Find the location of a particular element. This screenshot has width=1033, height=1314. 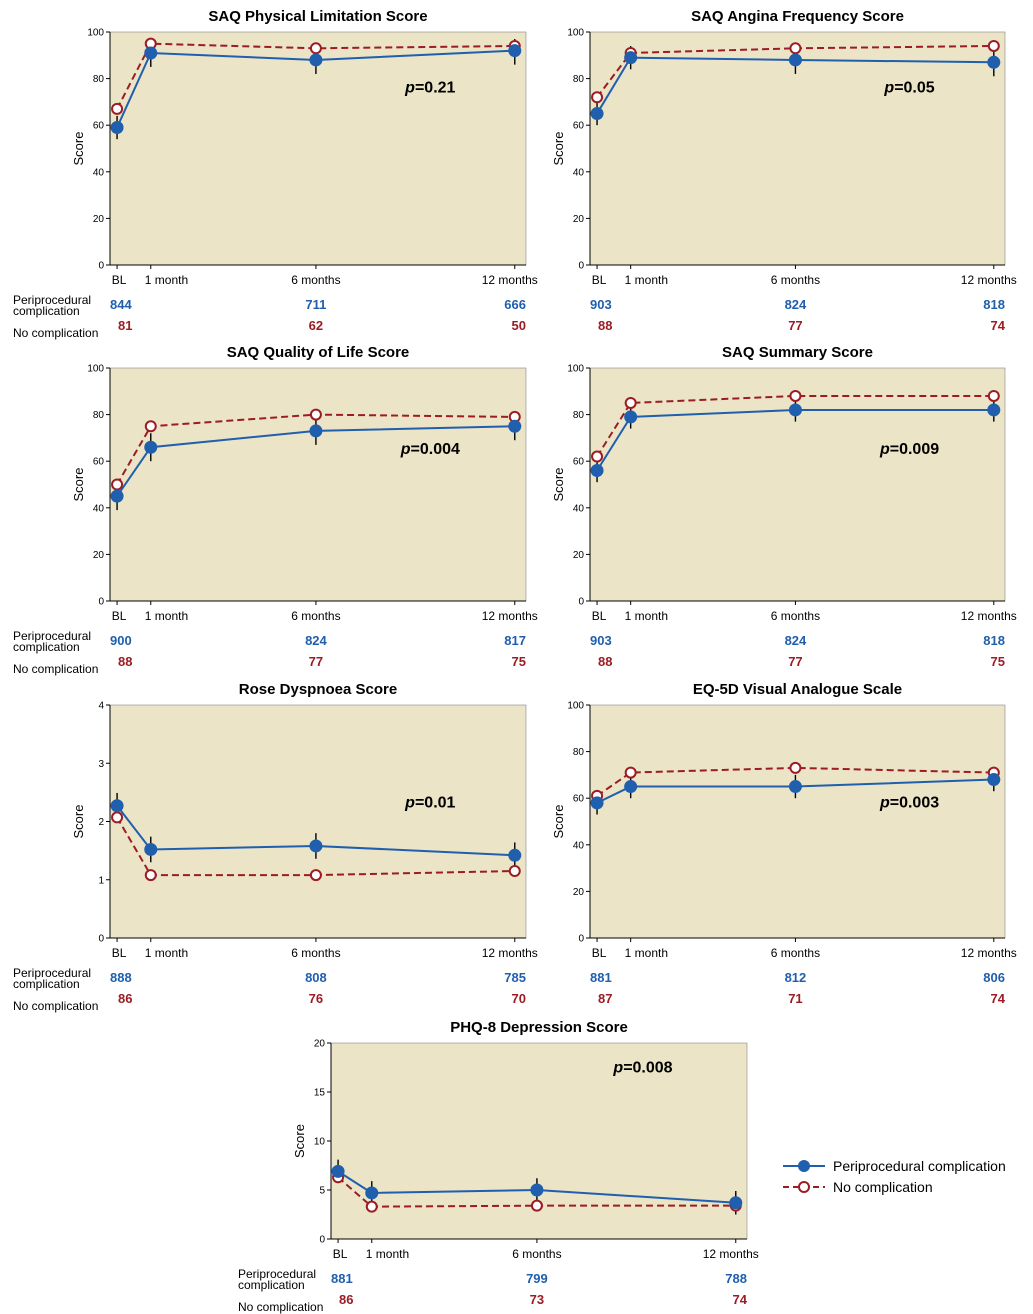

chart-title: PHQ-8 Depression Score is located at coordinates (539, 1027).